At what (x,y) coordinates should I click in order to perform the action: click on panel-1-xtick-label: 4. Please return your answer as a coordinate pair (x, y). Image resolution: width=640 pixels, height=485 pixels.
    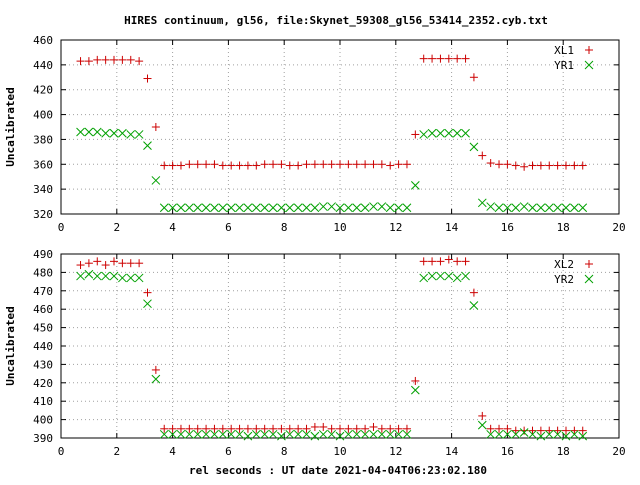
    Looking at the image, I should click on (172, 227).